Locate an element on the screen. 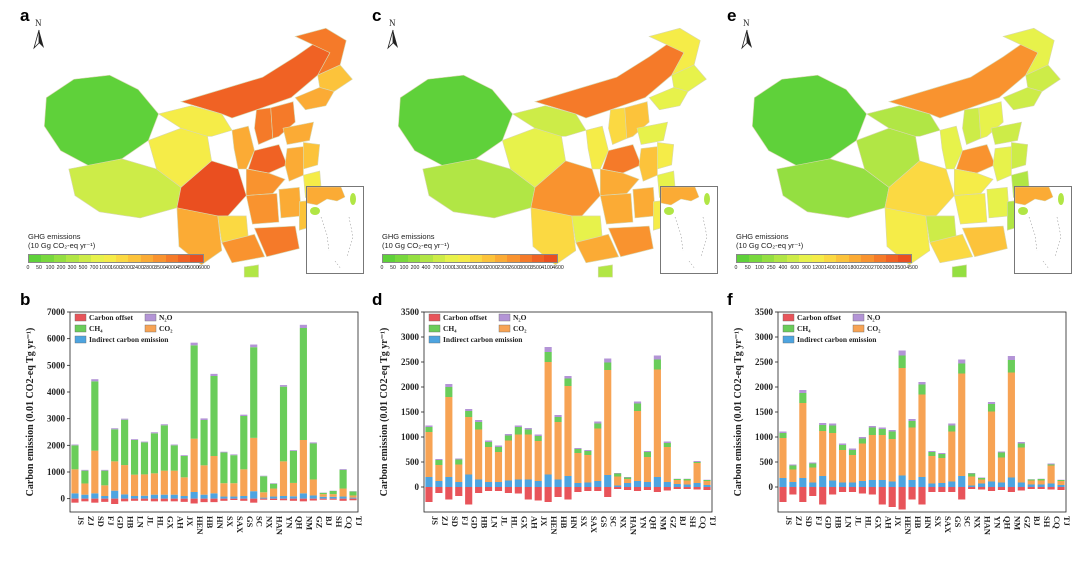  panel-letter-d: d is located at coordinates (377, 299).